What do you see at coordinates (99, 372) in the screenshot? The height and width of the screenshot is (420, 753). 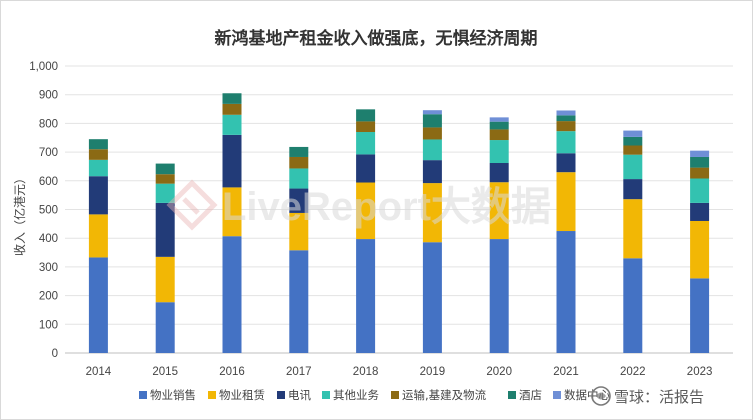 I see `x-tick-label: 2014` at bounding box center [99, 372].